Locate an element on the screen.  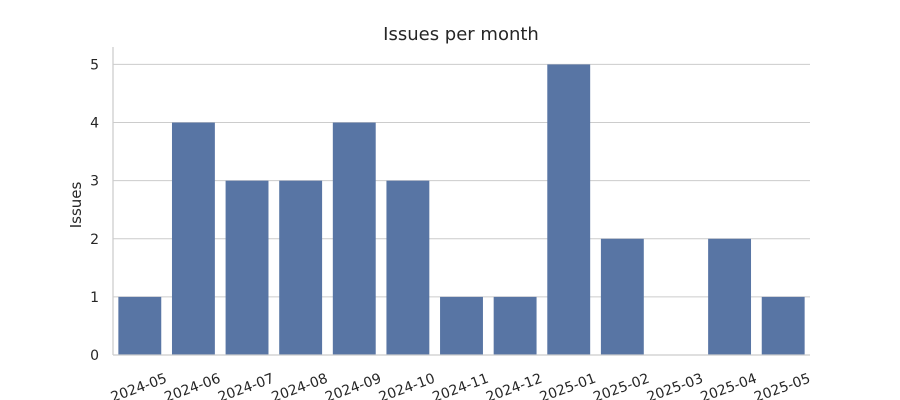
x-tick-label-2024-05: 2024-05 is located at coordinates (139, 385).